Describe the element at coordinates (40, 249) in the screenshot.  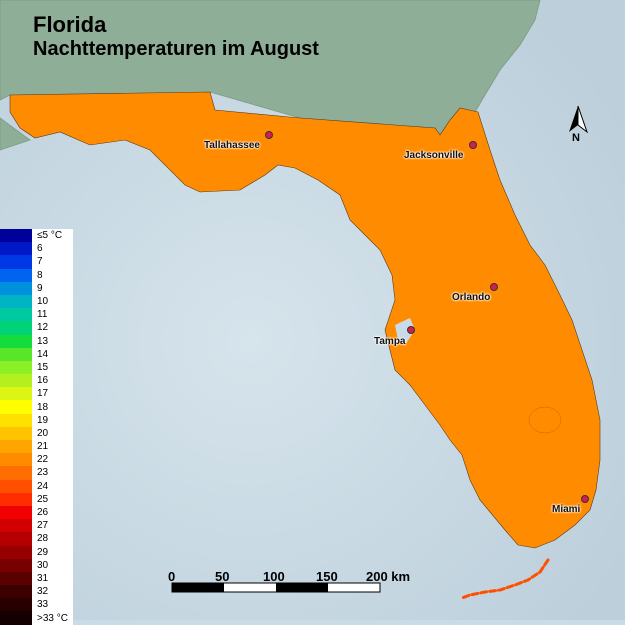
I see `legend-label: 6` at that location.